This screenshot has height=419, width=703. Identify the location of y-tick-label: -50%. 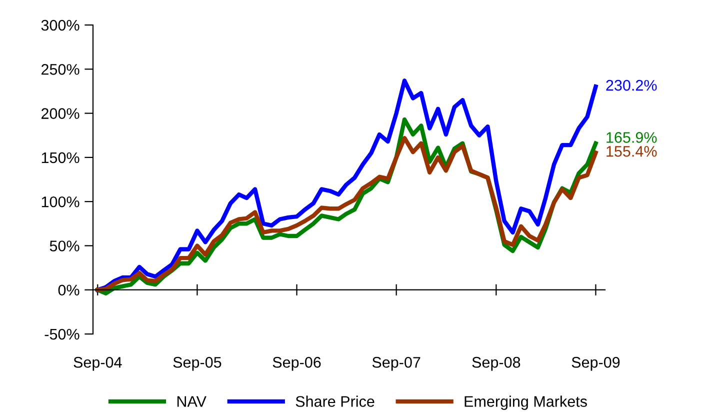
(62, 334).